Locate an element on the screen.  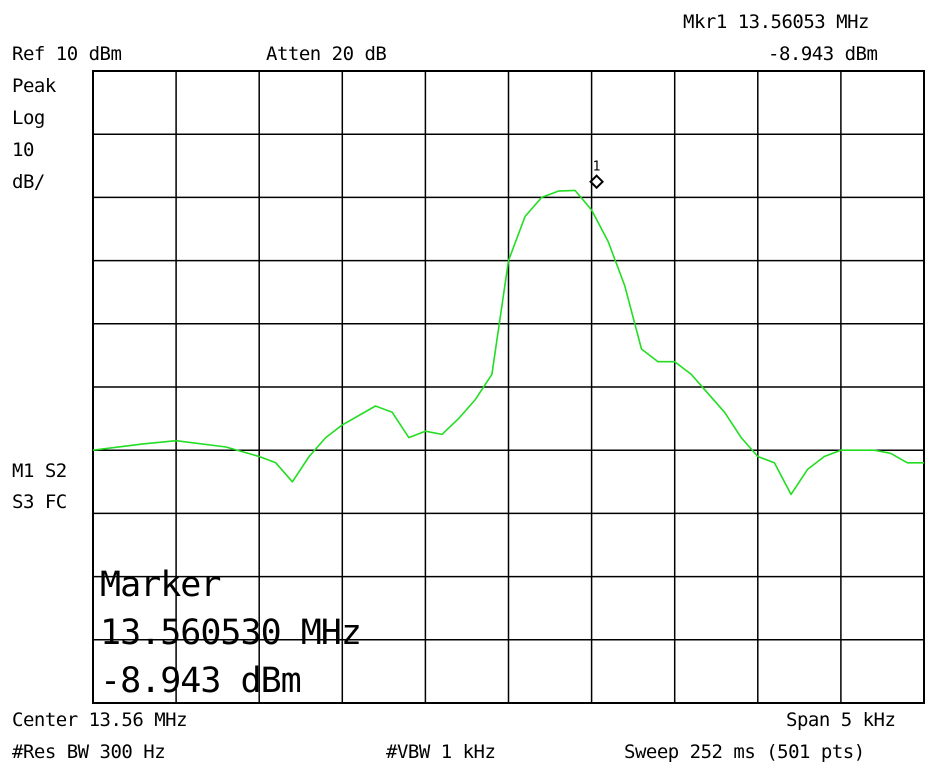
marker-box-amplitude: -8.943 dBm is located at coordinates (201, 681).